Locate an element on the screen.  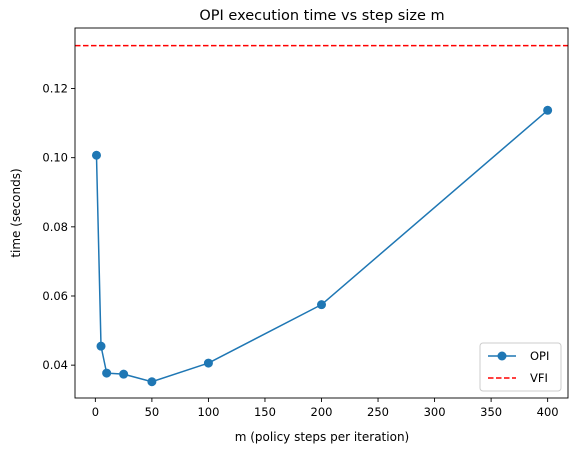
y-axis-ticks: 0.04 0.06 0.08 0.10 0.12 is located at coordinates (58, 227).